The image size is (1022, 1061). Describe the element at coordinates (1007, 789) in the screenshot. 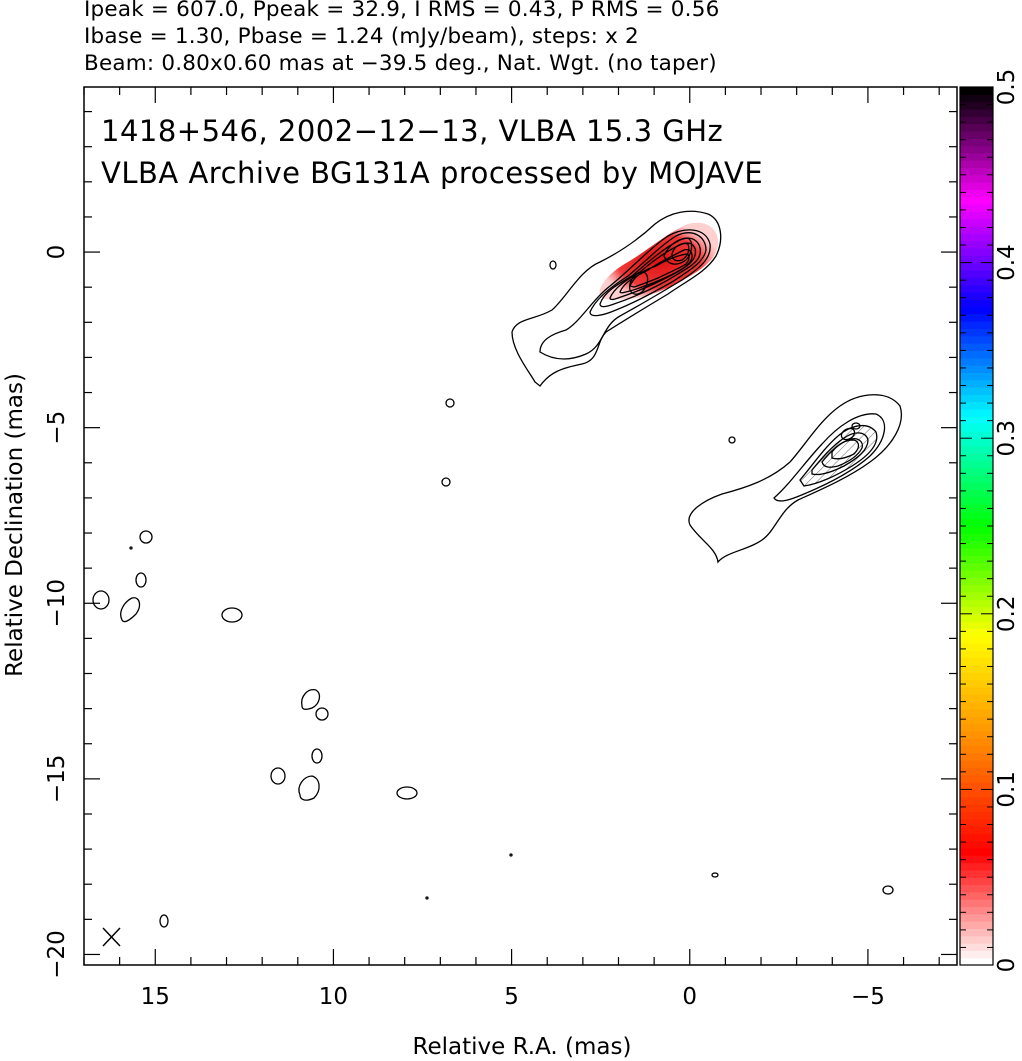

I see `colorbar-tick-label: 0.1` at that location.